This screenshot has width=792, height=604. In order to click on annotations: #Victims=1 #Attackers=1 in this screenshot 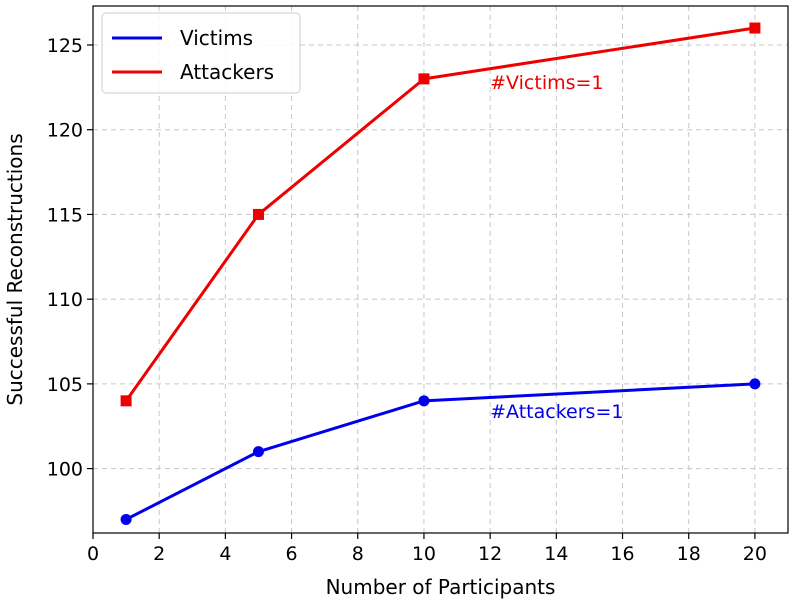, I will do `click(556, 247)`.